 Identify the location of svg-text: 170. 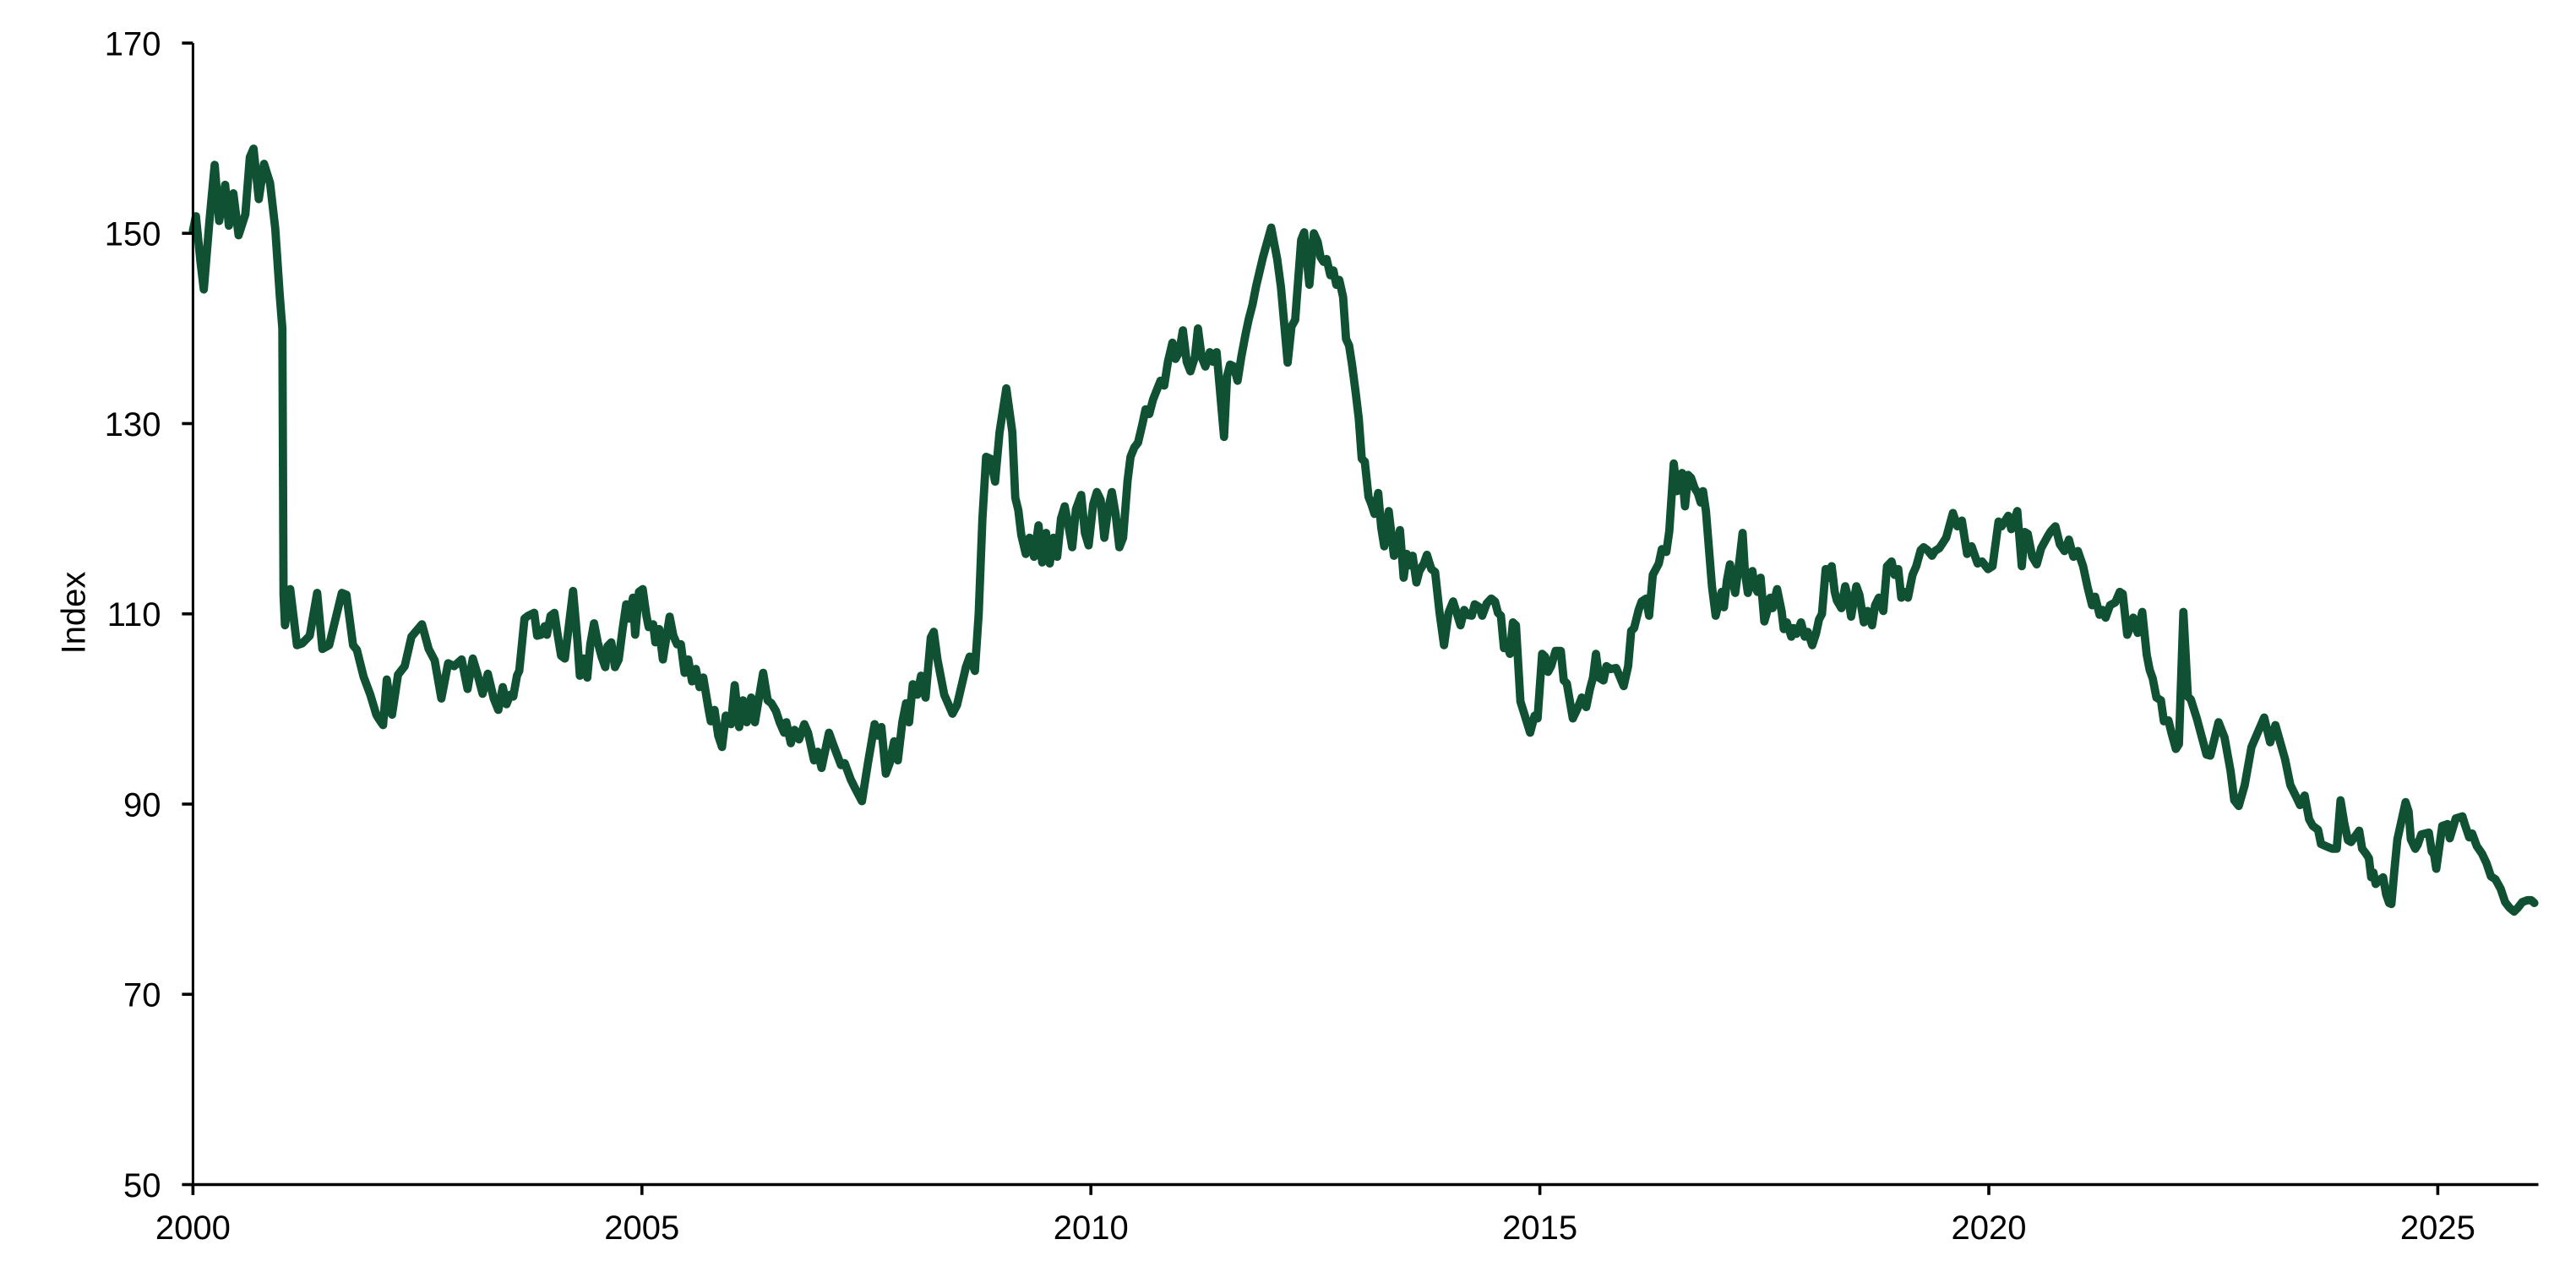
(133, 44).